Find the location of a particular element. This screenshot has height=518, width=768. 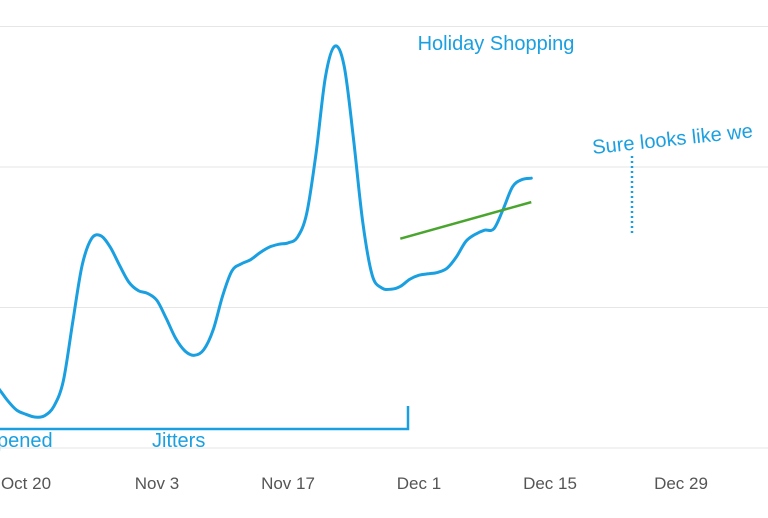

annotation-trend-note: Sure looks like we is located at coordinates (672, 139).